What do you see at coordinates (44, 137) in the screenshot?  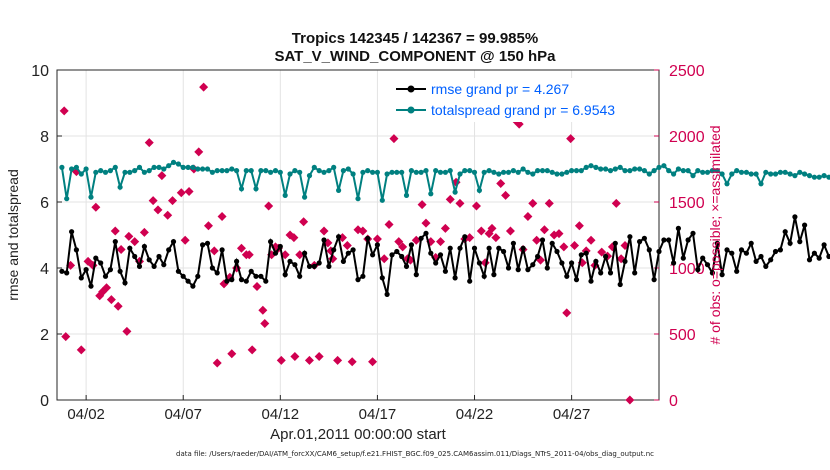 I see `y-tick-label: 8` at bounding box center [44, 137].